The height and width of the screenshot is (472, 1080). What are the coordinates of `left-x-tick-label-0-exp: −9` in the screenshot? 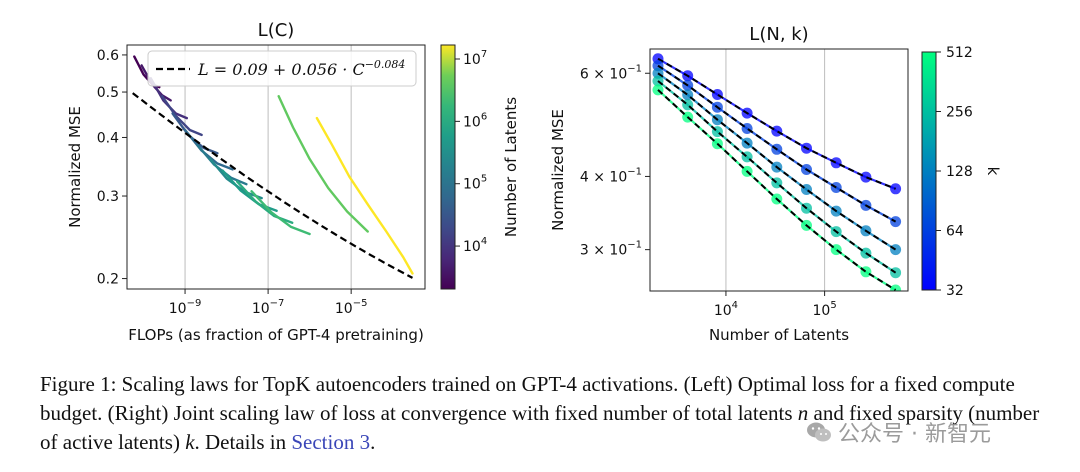 It's located at (194, 303).